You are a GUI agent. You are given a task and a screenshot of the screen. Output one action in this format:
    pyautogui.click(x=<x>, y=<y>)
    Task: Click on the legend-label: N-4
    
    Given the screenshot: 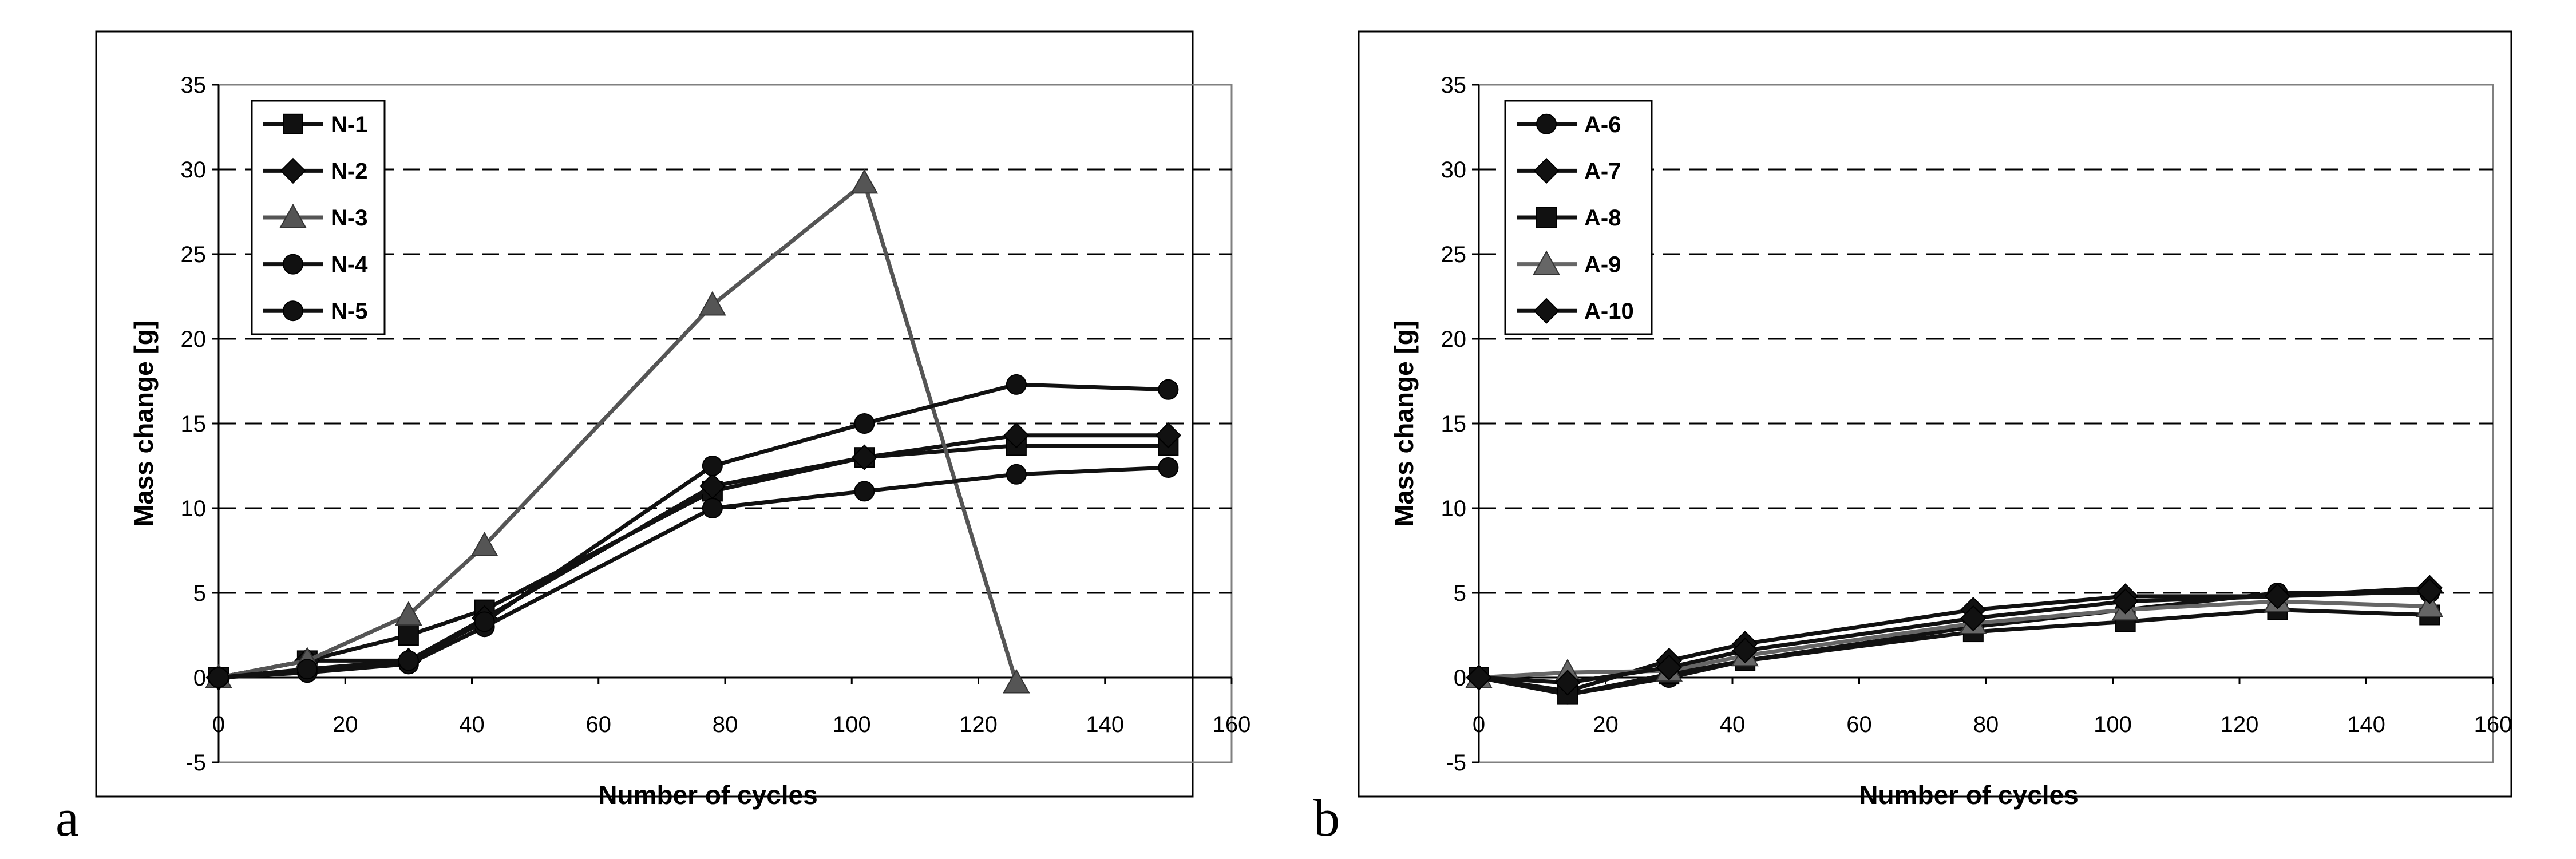 What is the action you would take?
    pyautogui.click(x=349, y=265)
    